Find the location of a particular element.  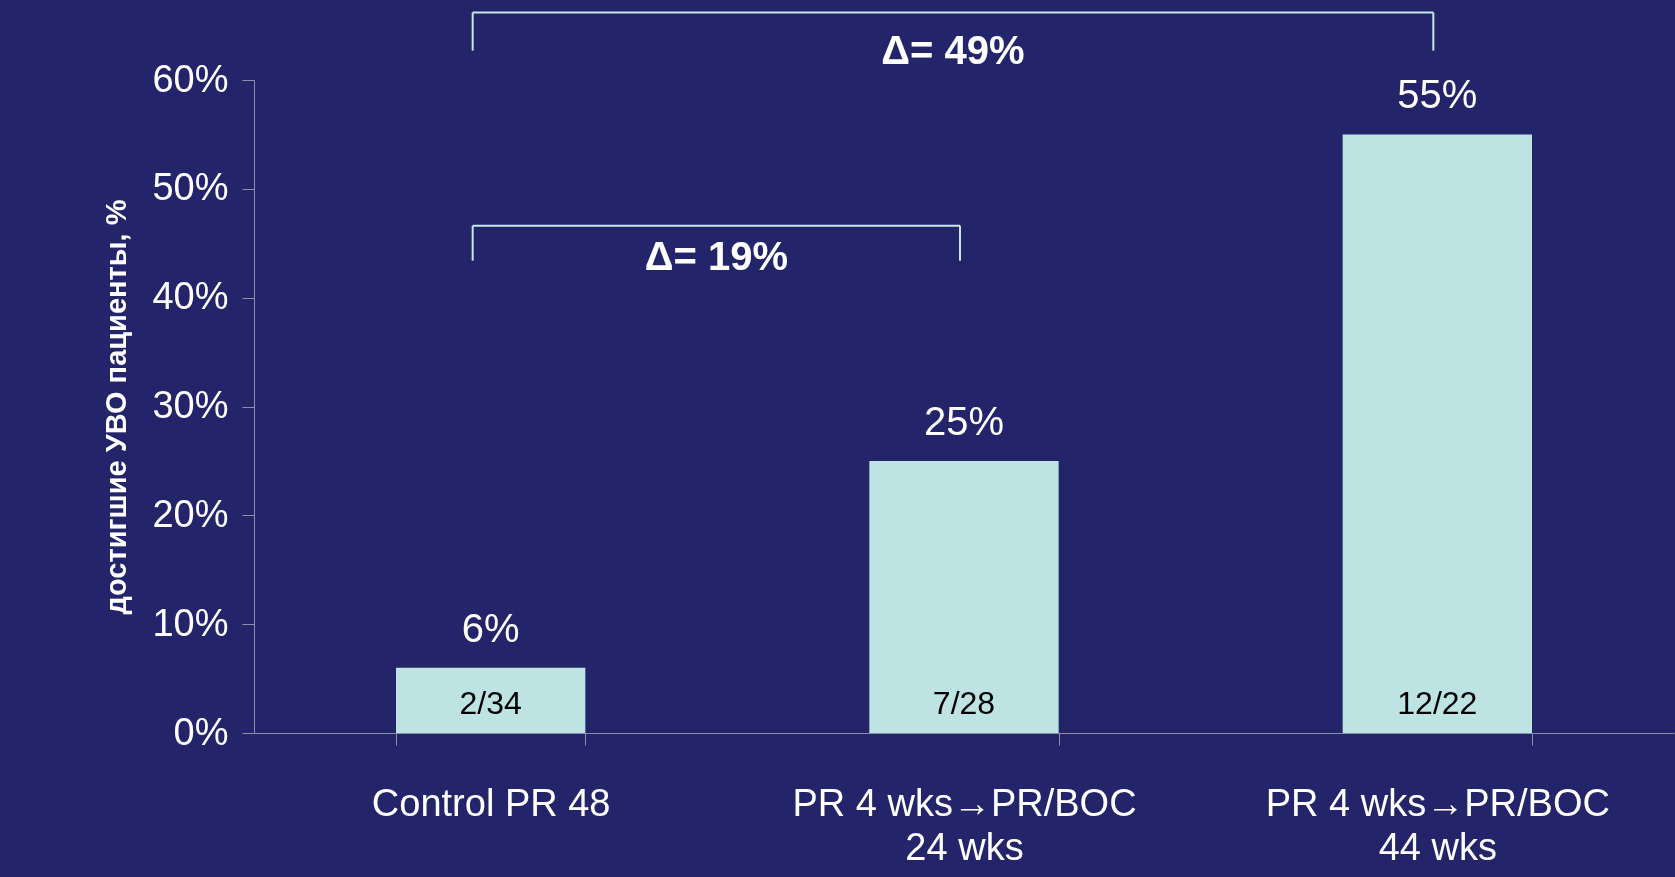

y-tick-label: 10% is located at coordinates (190, 622).